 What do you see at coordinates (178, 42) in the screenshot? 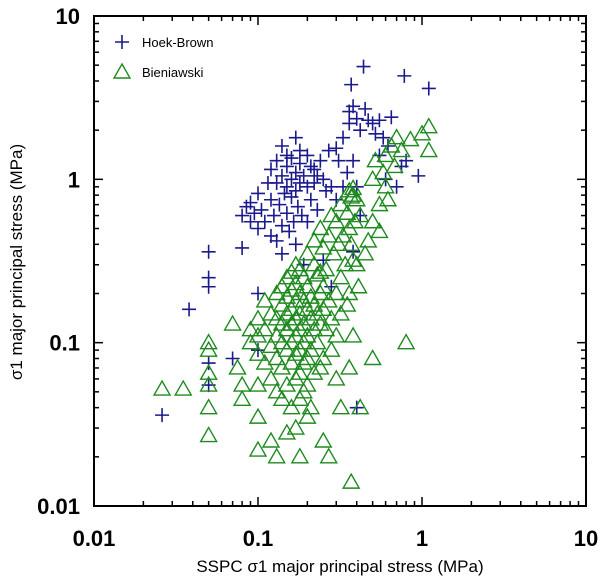
I see `legend-label-hoek-brown: Hoek-Brown` at bounding box center [178, 42].